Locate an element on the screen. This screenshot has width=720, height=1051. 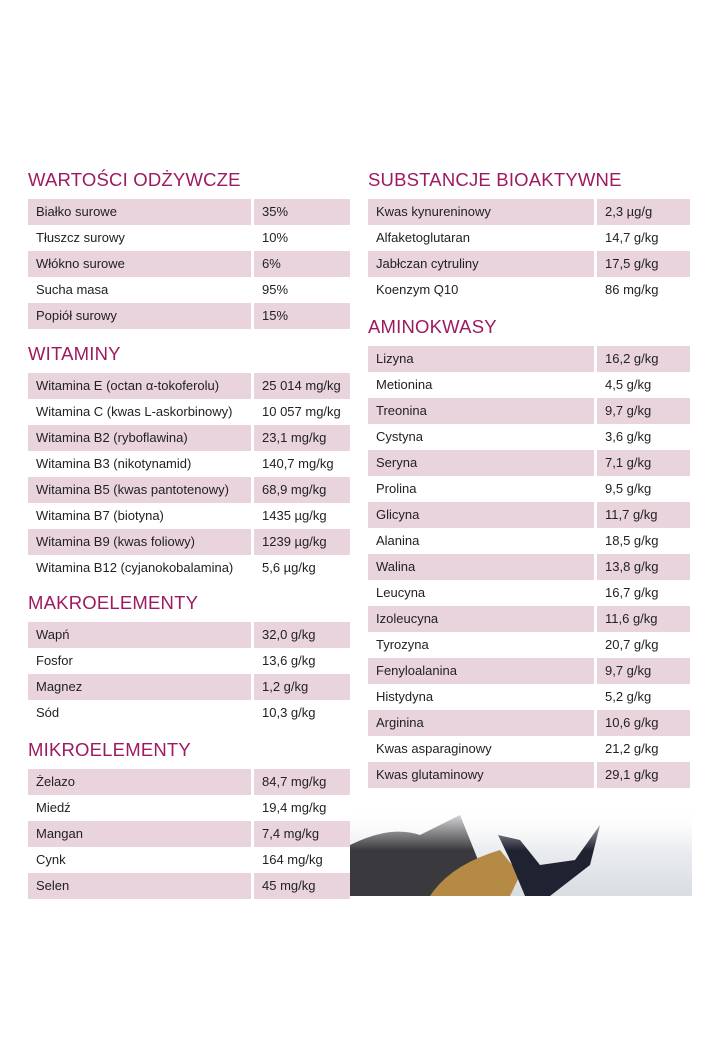
table-row: Metionina 4,5 g/kg is located at coordinates (529, 385).